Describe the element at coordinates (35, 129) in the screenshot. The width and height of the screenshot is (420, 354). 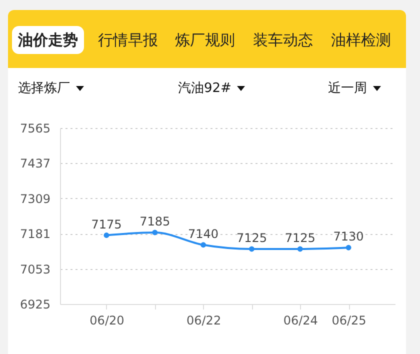
I see `y-tick-label: 7565` at that location.